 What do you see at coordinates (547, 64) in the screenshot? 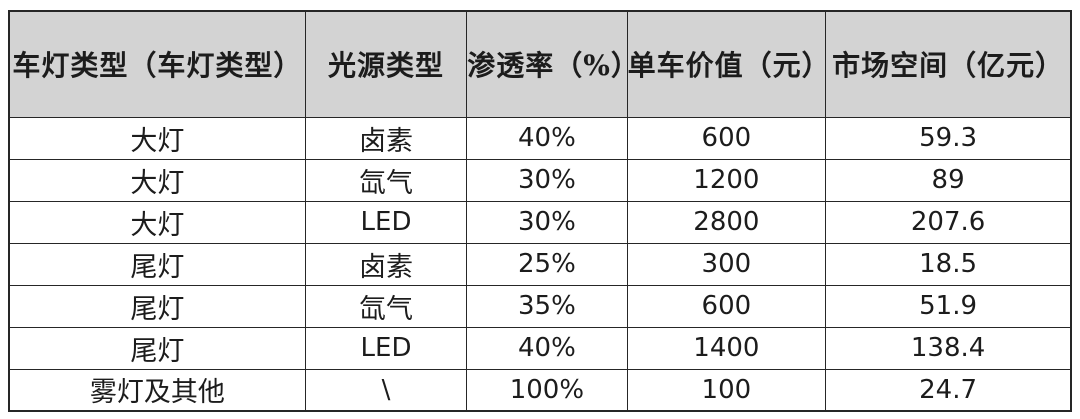
I see `column-header-penetration: 渗透率（%）` at bounding box center [547, 64].